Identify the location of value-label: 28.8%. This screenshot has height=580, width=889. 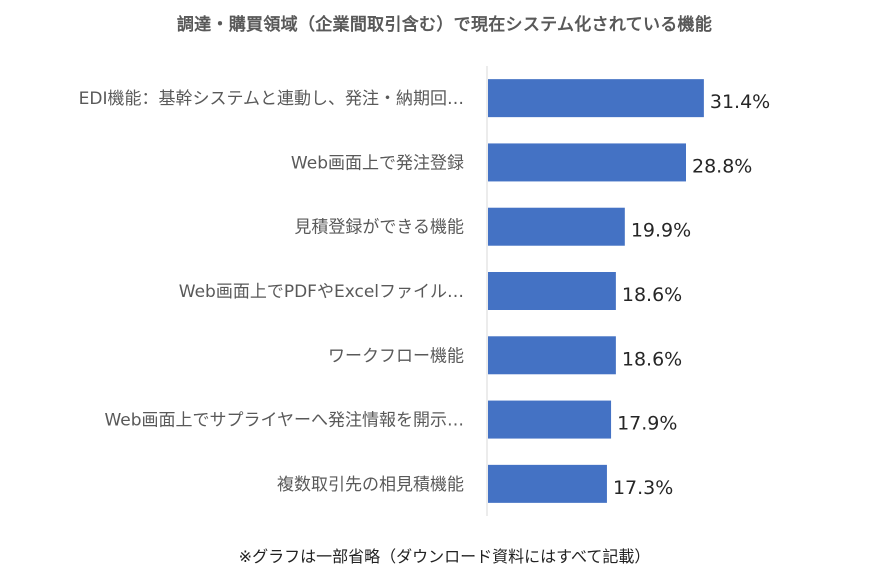
(722, 166).